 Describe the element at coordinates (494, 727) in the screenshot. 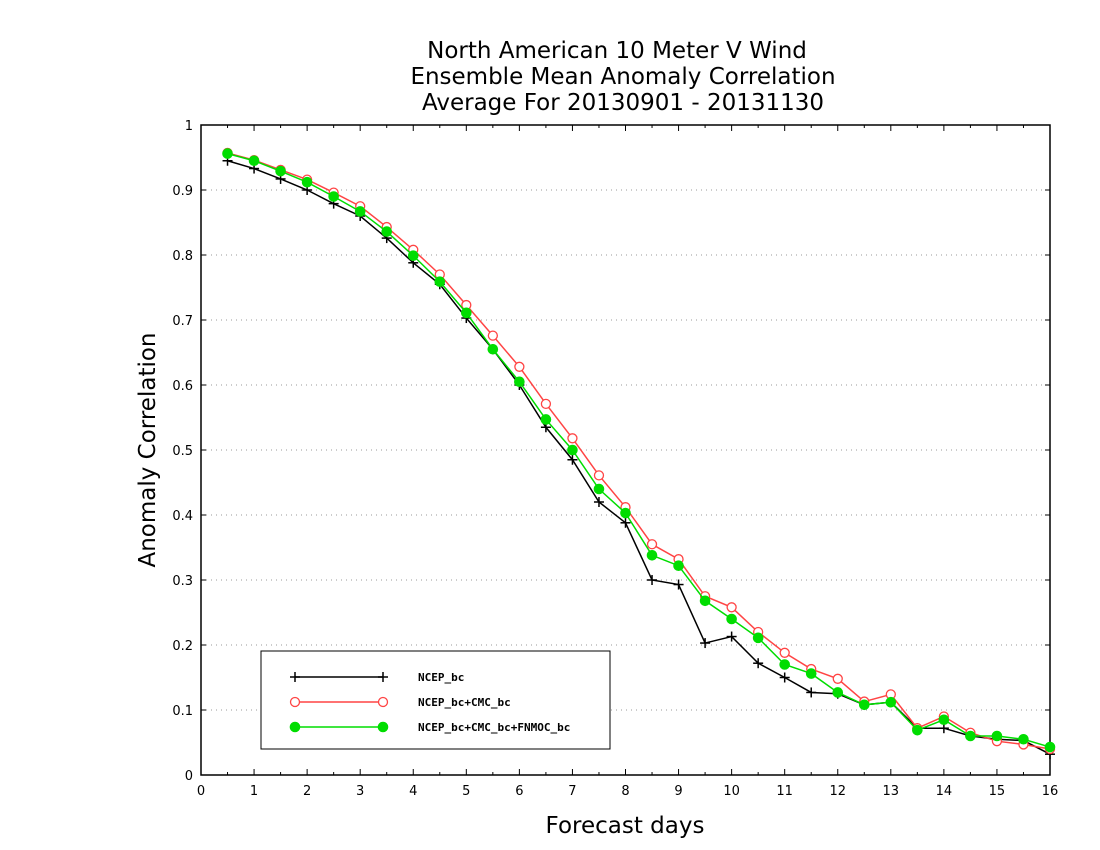

I see `legend-label: NCEP_bc+CMC_bc+FNMOC_bc` at that location.